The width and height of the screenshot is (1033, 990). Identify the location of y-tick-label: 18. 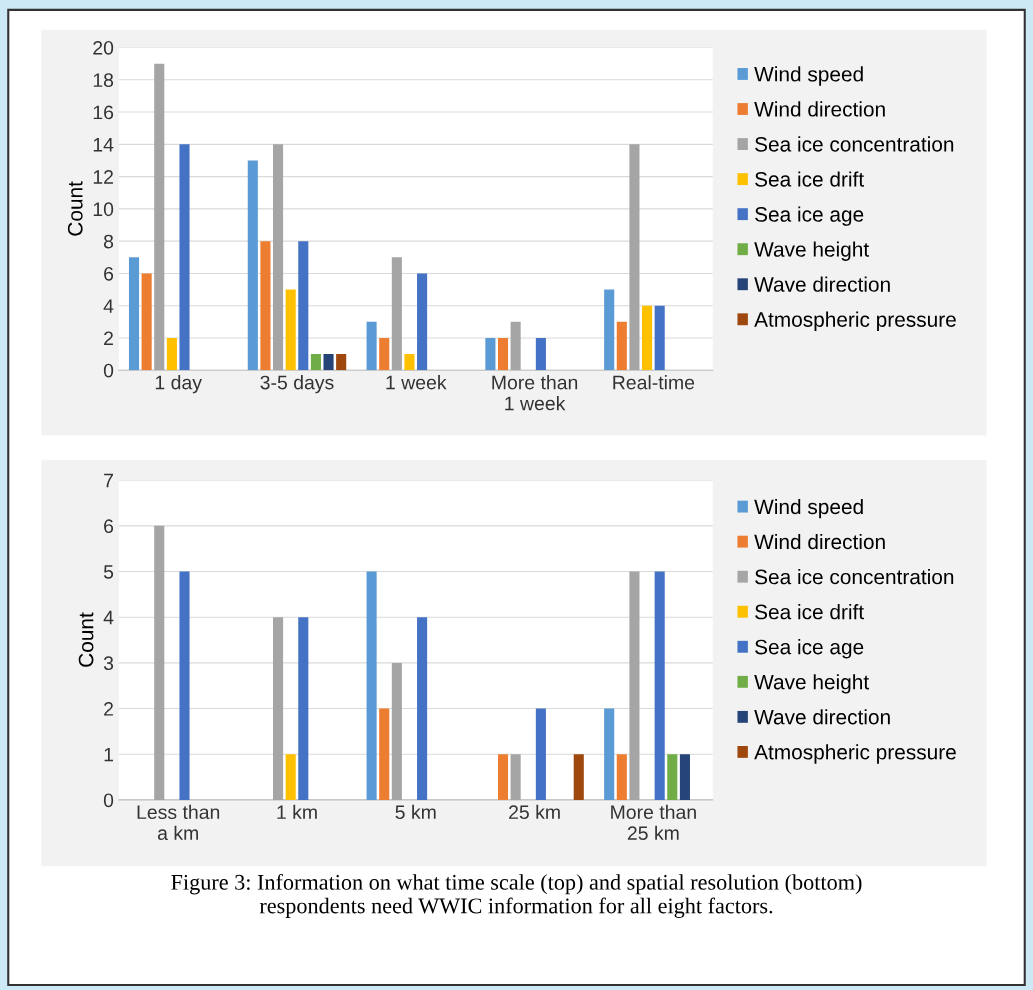
(103, 80).